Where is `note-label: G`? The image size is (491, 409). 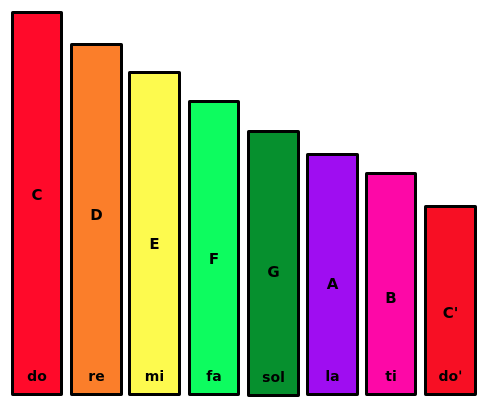
note-label: G is located at coordinates (273, 272).